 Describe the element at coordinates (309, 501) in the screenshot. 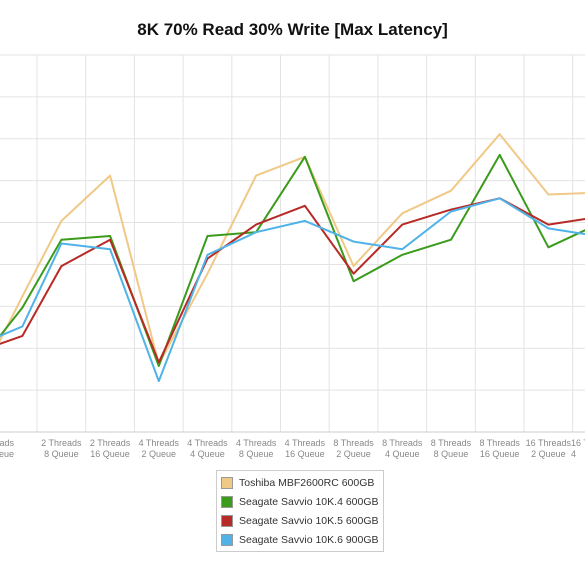

I see `legend-label: Seagate Savvio 10K.4 600GB` at that location.